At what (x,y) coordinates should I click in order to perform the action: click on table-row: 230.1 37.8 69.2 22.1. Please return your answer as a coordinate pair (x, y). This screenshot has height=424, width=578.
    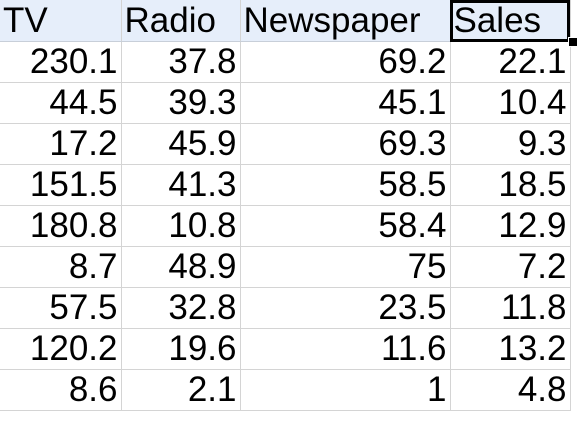
    Looking at the image, I should click on (285, 62).